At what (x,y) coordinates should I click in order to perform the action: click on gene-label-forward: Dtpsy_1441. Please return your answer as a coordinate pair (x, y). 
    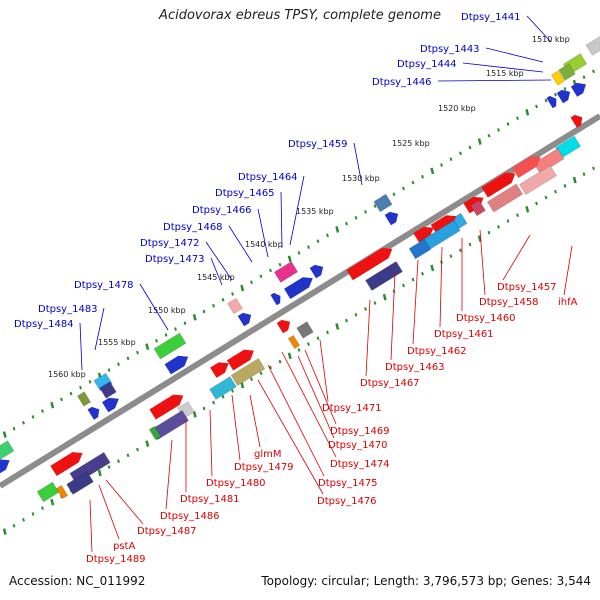
    Looking at the image, I should click on (491, 17).